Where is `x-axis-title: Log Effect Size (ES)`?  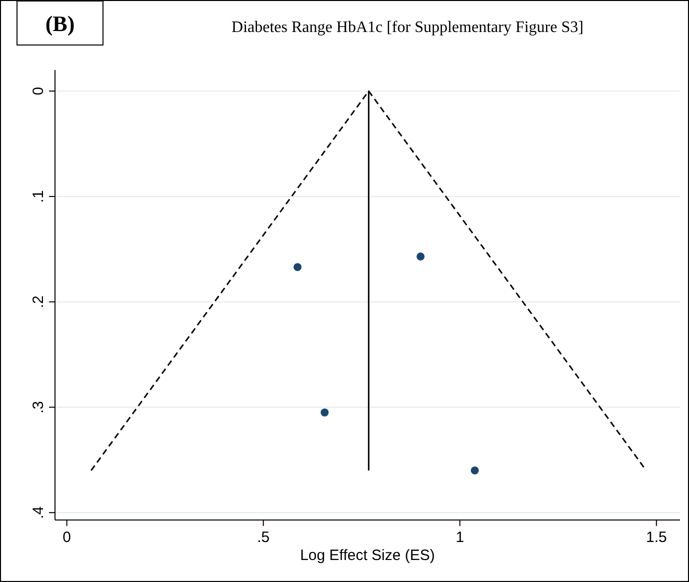 x-axis-title: Log Effect Size (ES) is located at coordinates (367, 555).